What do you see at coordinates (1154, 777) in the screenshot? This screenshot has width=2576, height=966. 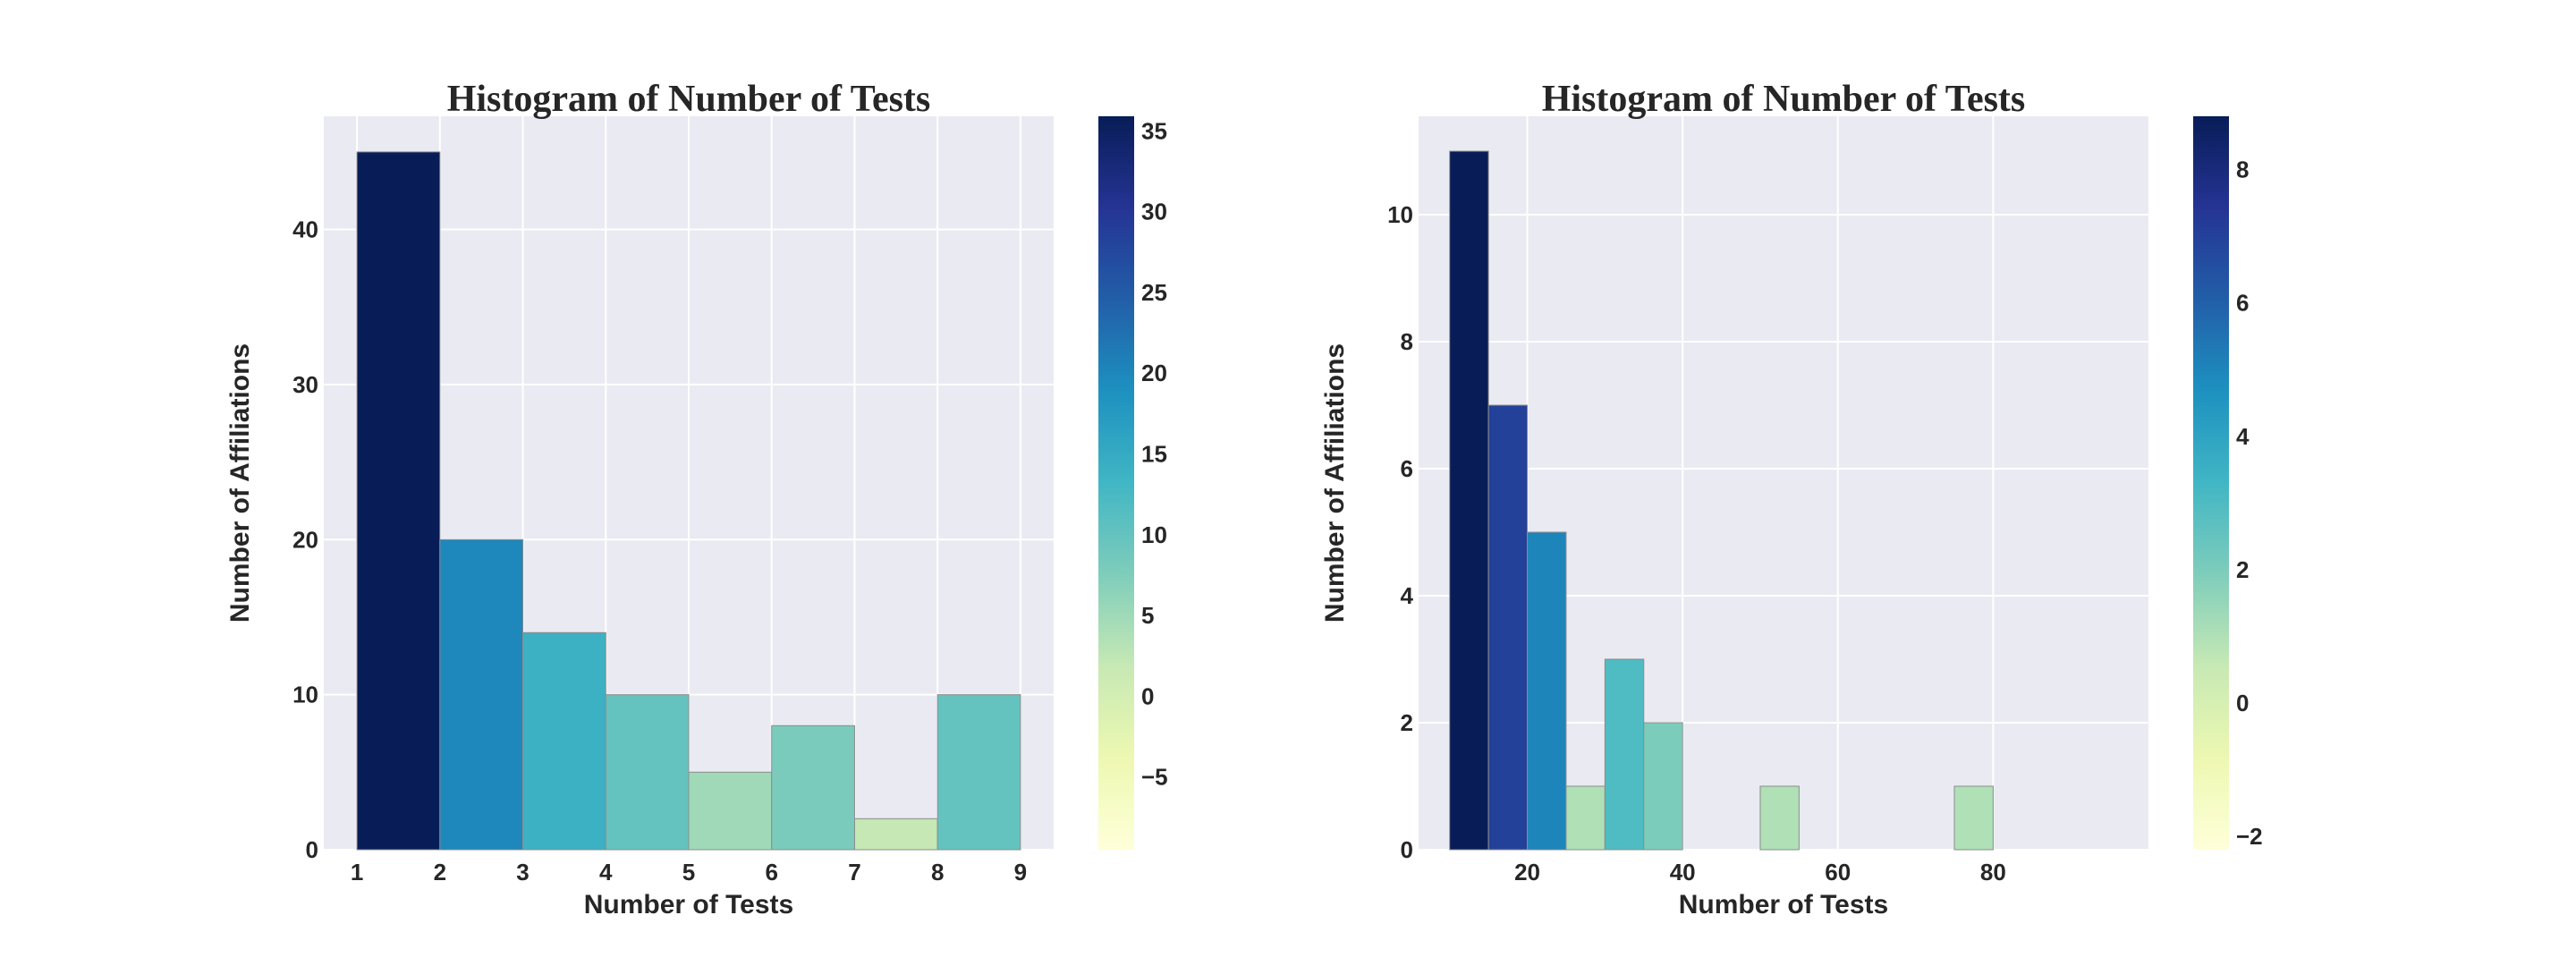 I see `colorbar-tick-label: −5` at bounding box center [1154, 777].